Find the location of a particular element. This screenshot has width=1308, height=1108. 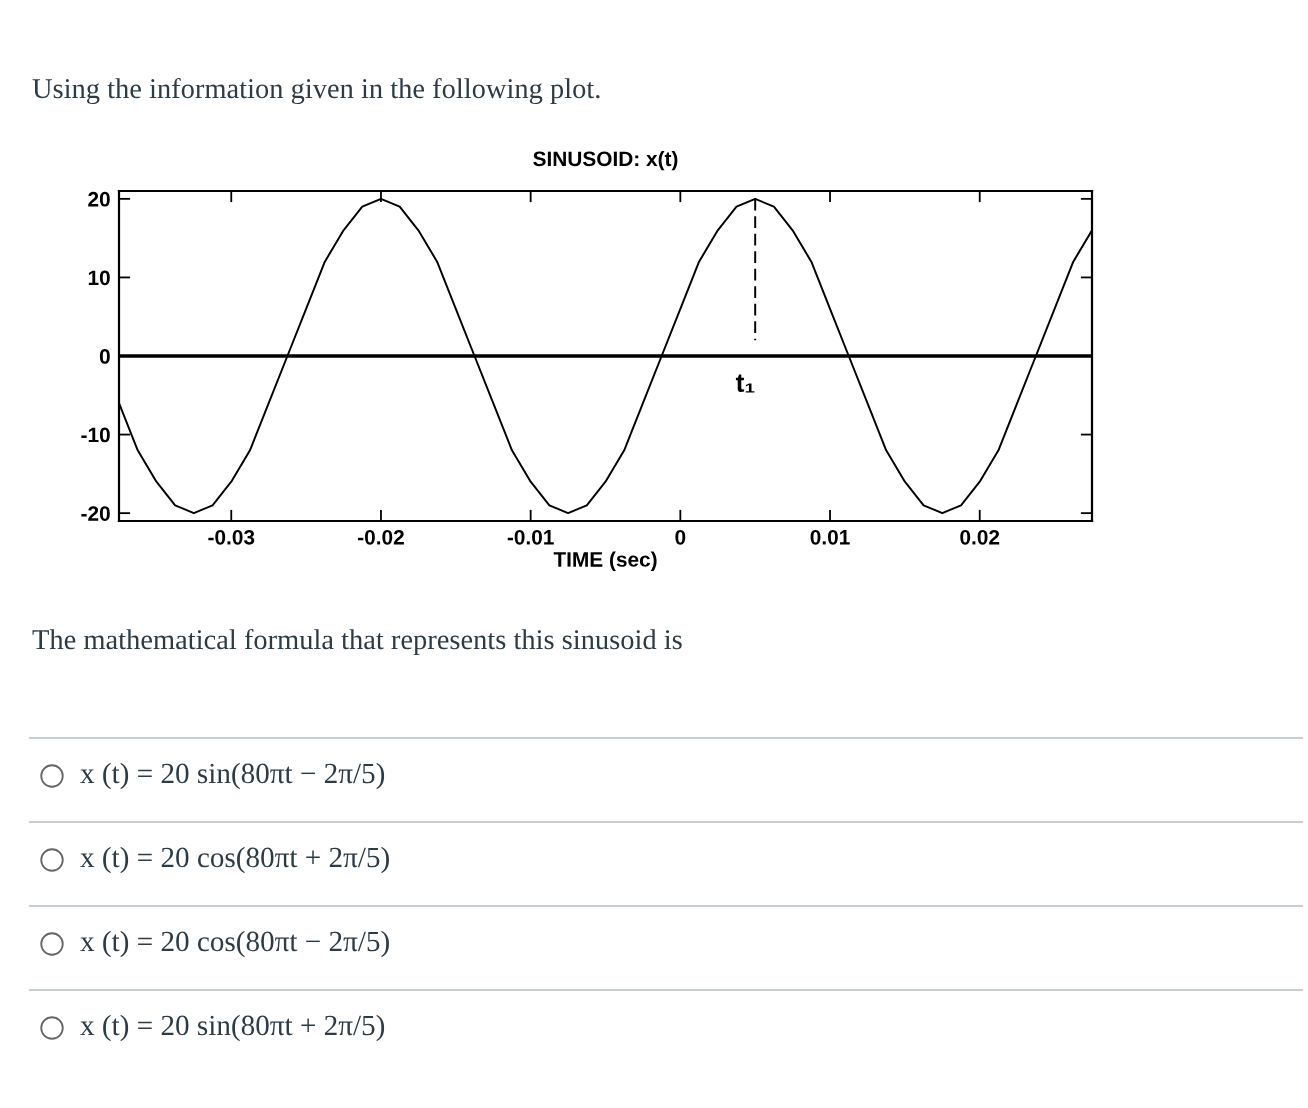

y-tick-label: 0 is located at coordinates (104, 356).